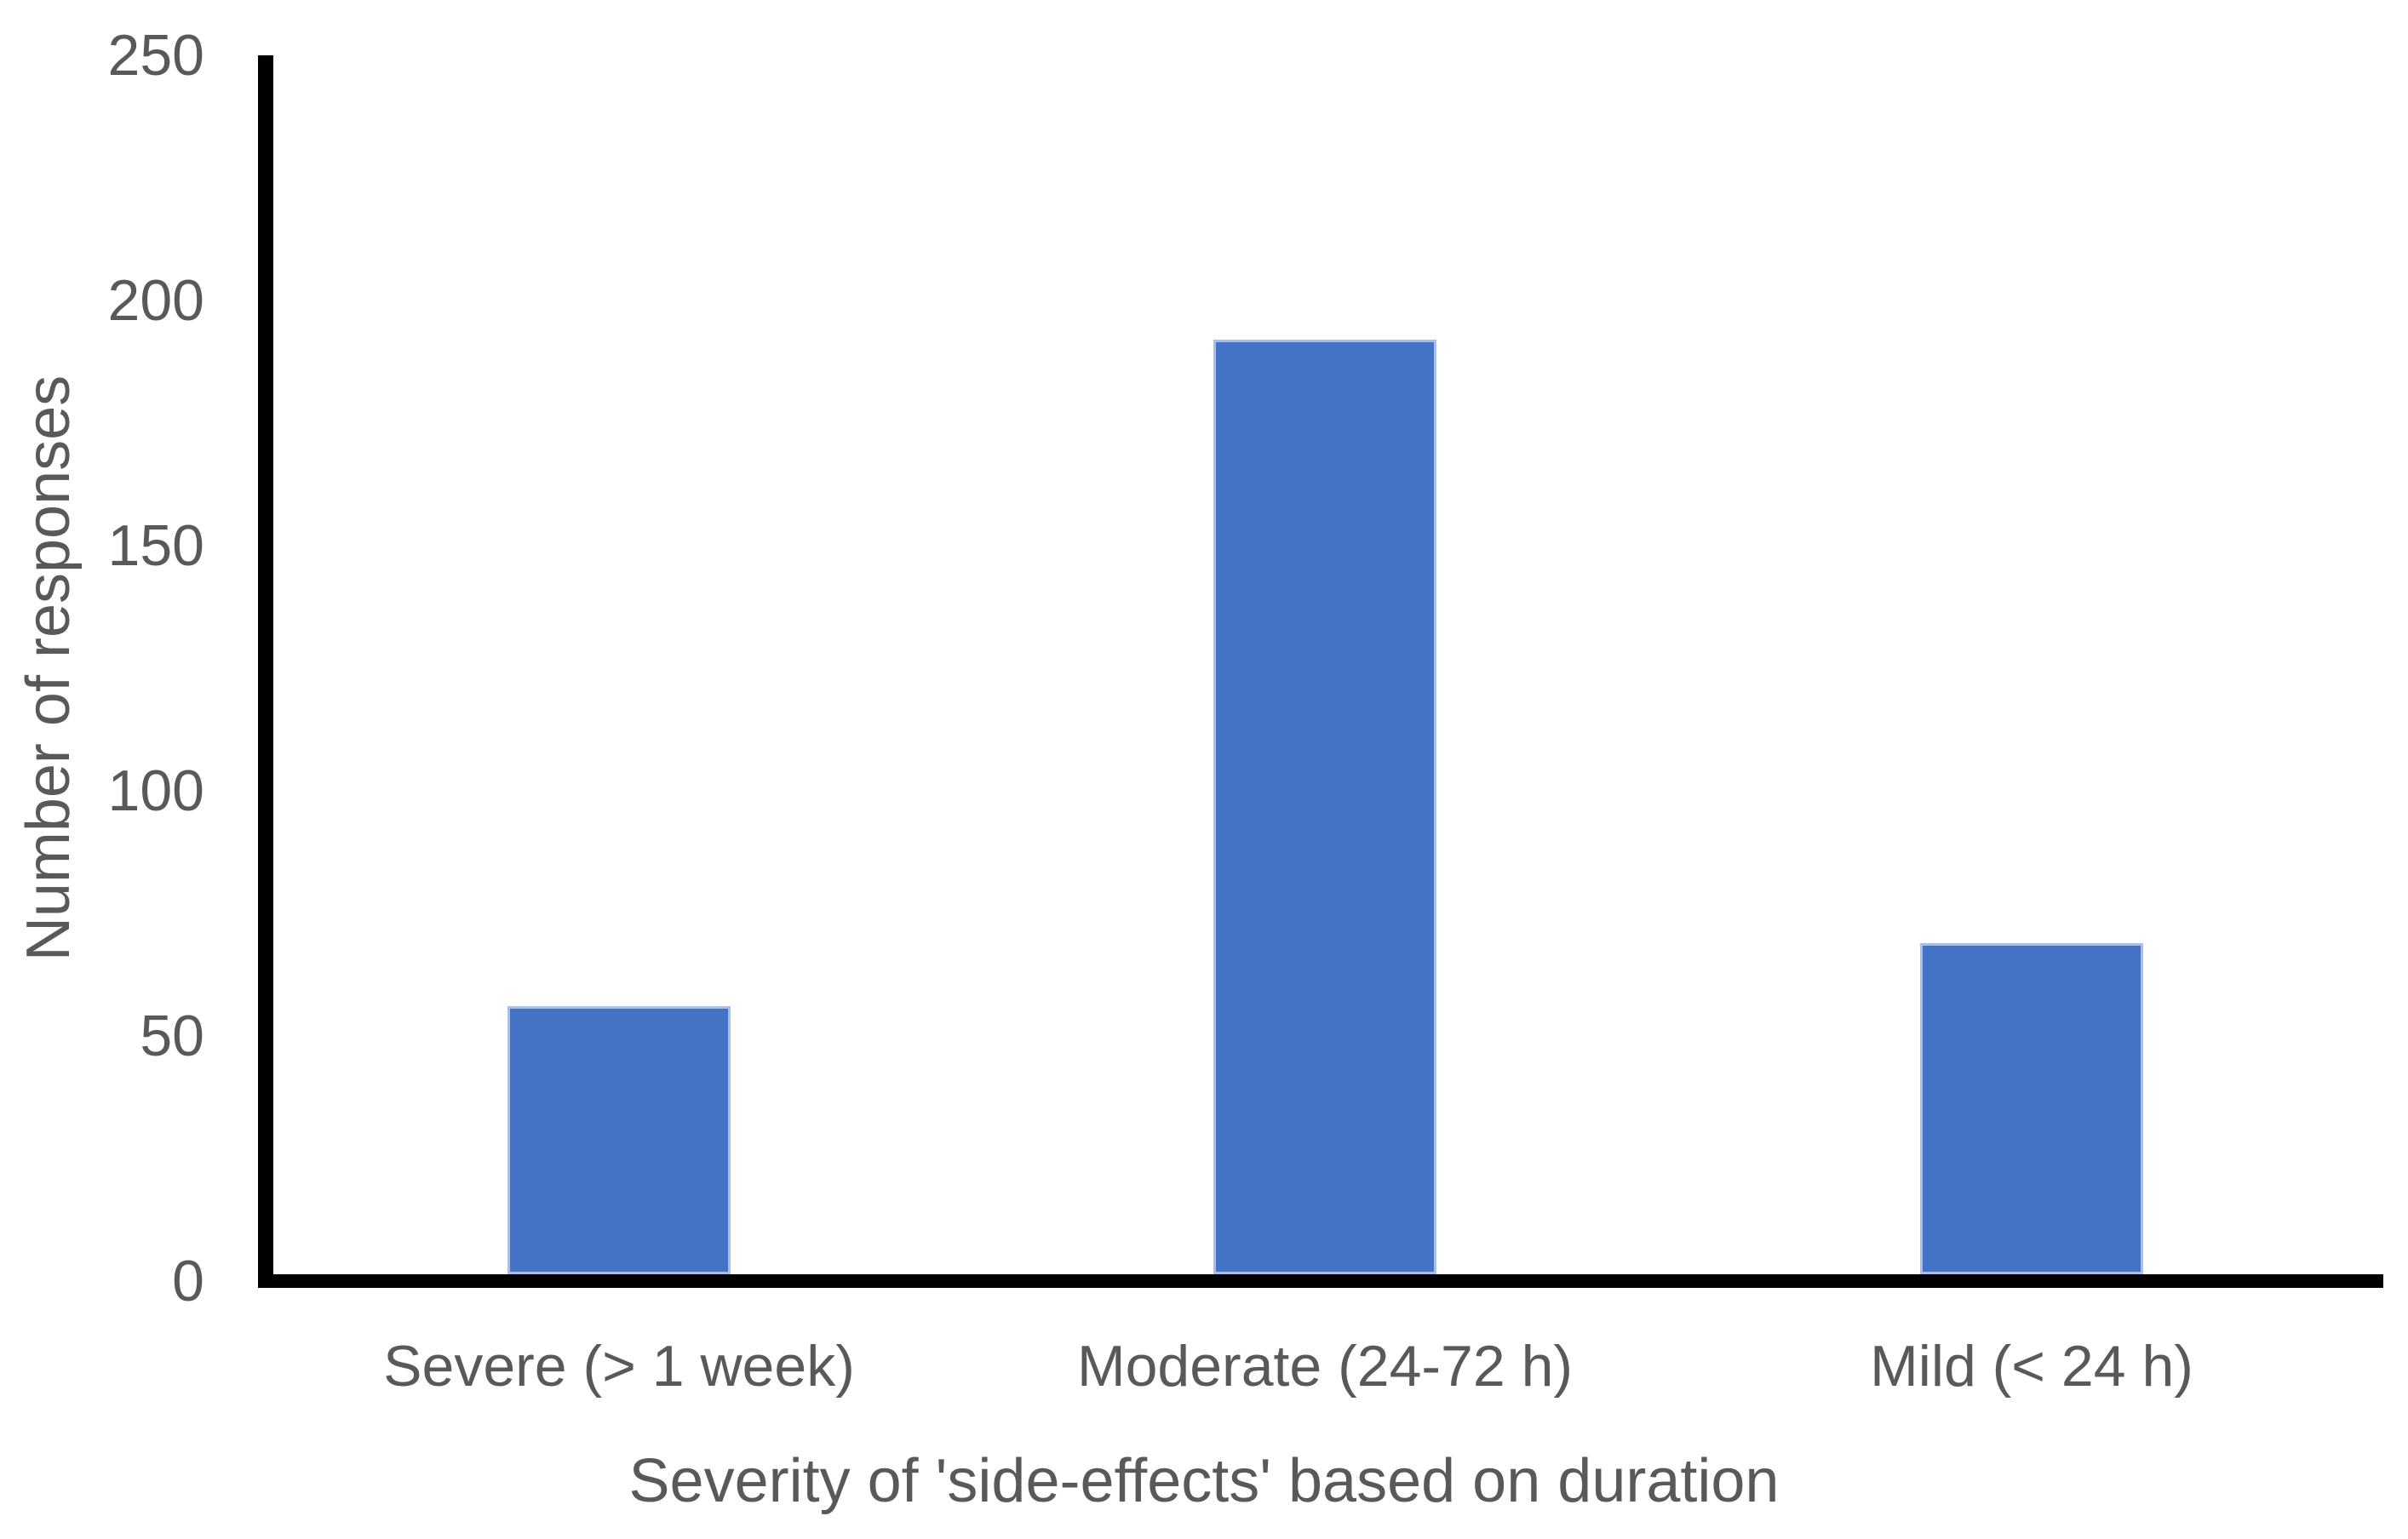  What do you see at coordinates (155, 790) in the screenshot?
I see `y-tick-label-100: 100` at bounding box center [155, 790].